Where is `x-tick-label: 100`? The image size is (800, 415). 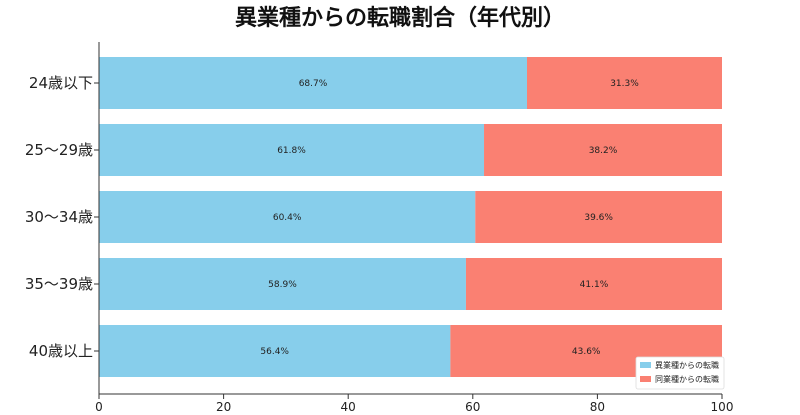 x-tick-label: 100 is located at coordinates (722, 407).